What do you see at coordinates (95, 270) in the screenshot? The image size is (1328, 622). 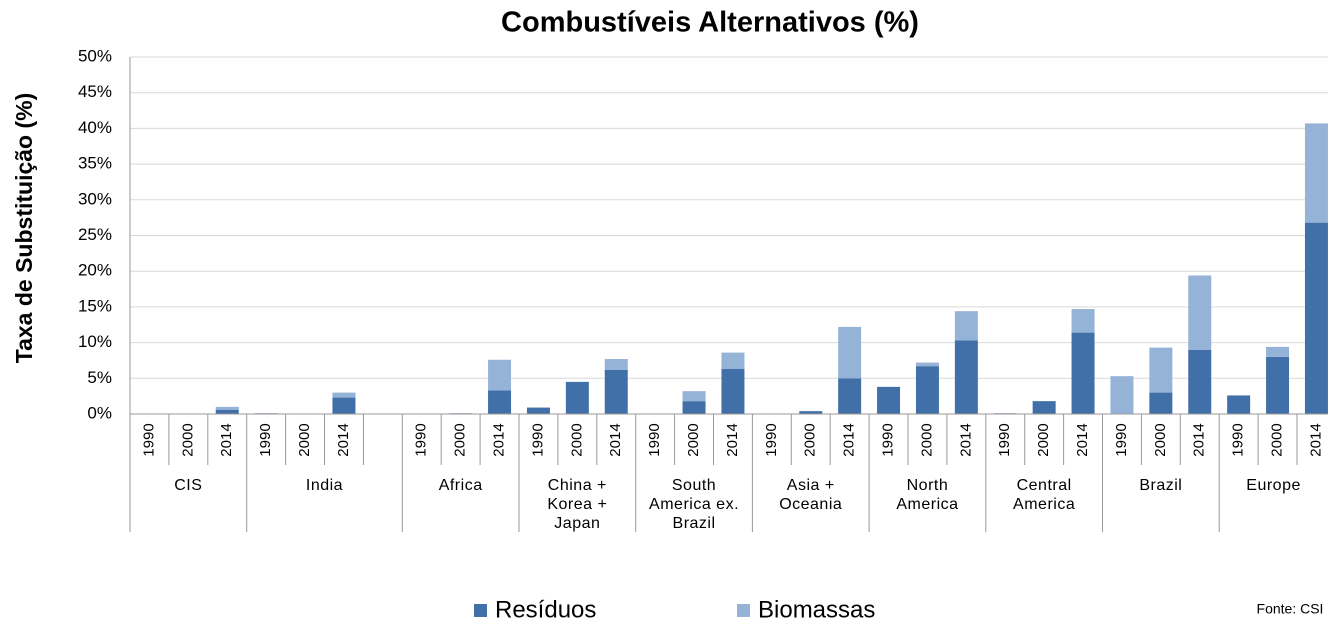 I see `y-tick-label: 20%` at bounding box center [95, 270].